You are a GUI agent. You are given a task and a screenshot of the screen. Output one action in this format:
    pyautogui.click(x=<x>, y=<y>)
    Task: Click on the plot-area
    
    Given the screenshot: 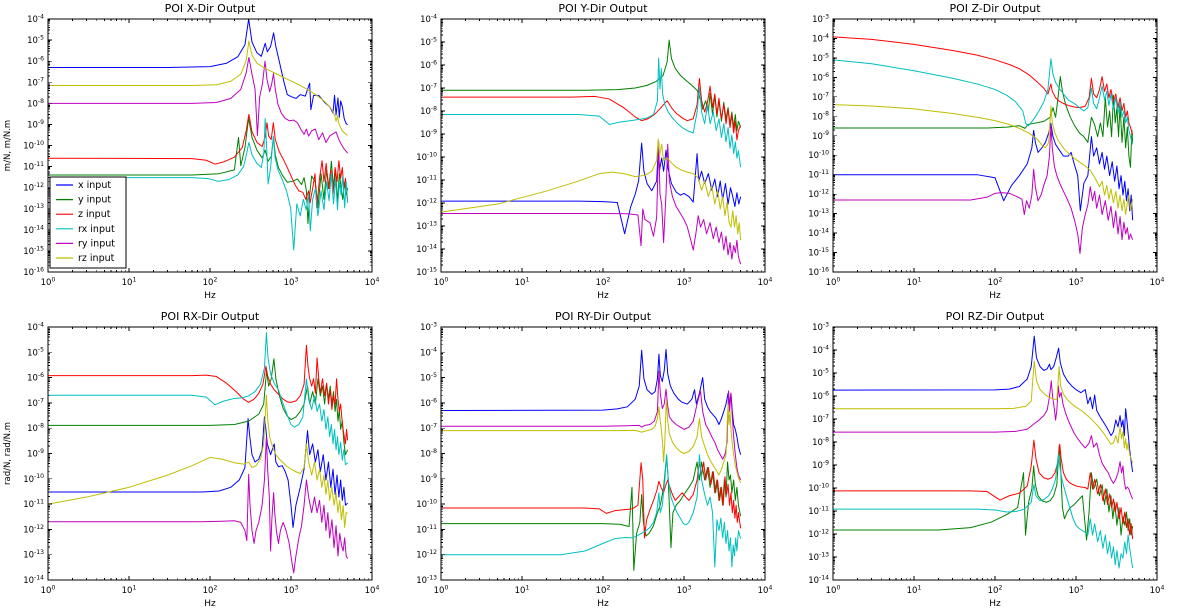 What is the action you would take?
    pyautogui.click(x=983, y=452)
    